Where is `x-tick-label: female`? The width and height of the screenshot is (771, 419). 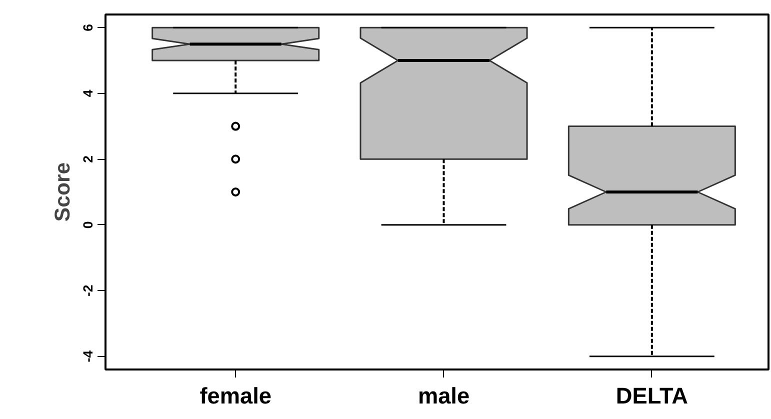
x-tick-label: female is located at coordinates (236, 395).